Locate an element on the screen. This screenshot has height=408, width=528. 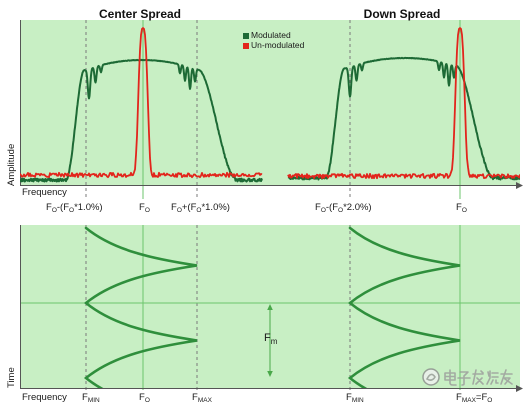
down-fmax-label: FMAX=FO is located at coordinates (474, 398).